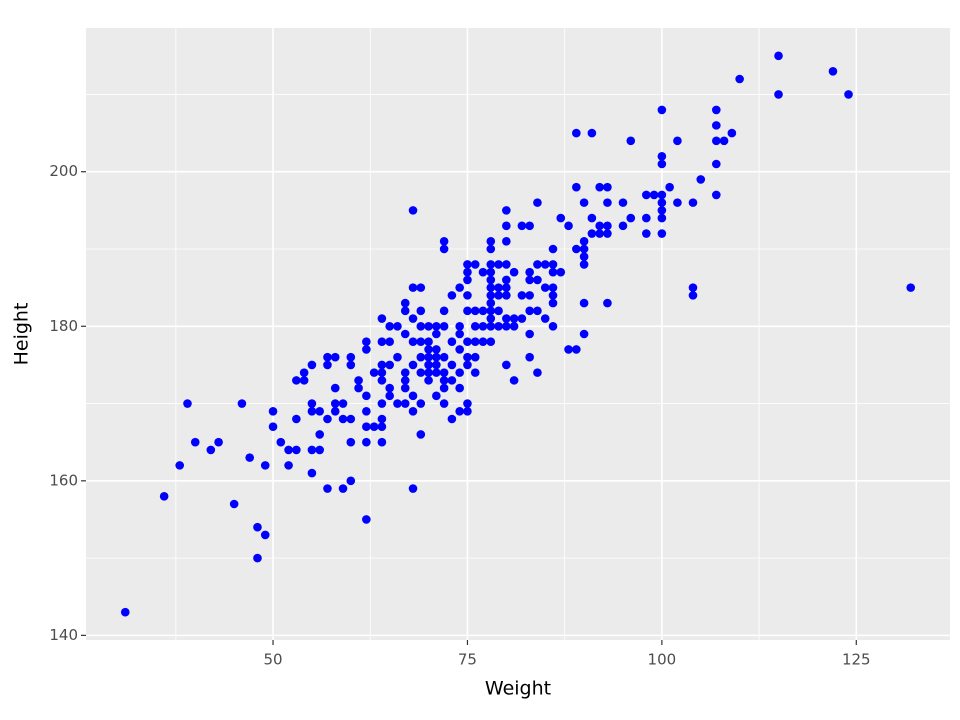 This screenshot has height=720, width=960. What do you see at coordinates (856, 660) in the screenshot?
I see `x-tick-label: 125` at bounding box center [856, 660].